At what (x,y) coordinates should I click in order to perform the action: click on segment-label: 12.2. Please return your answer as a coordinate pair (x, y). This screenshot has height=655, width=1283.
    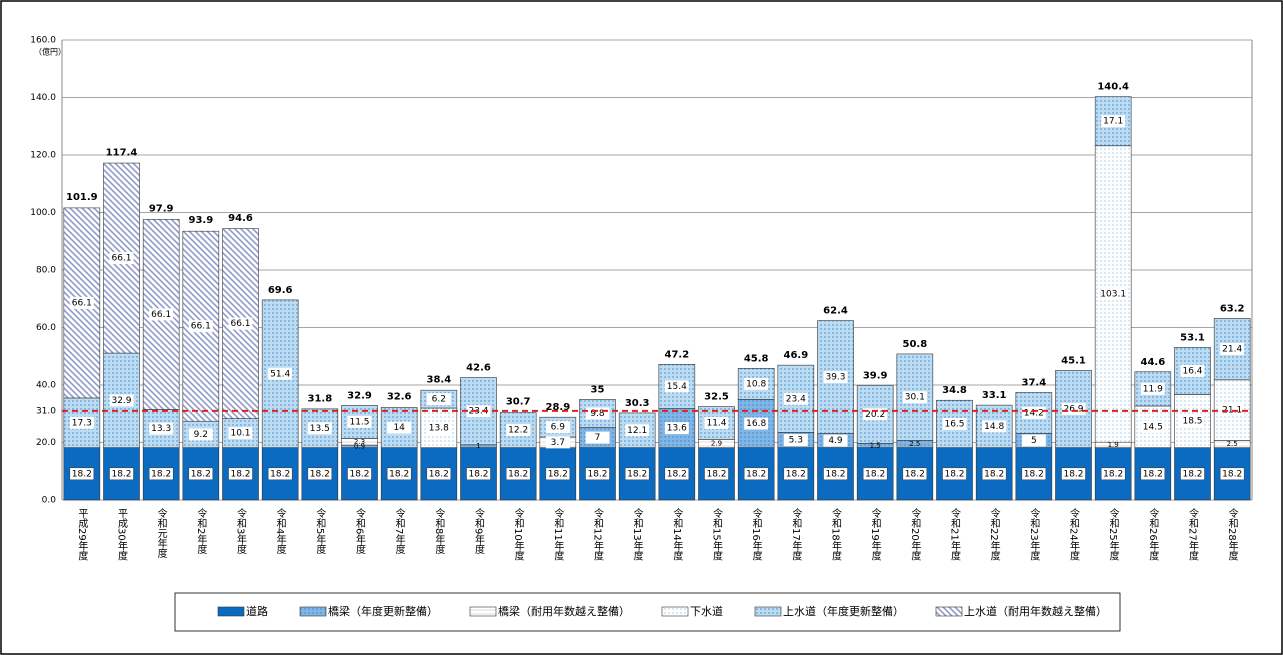
    Looking at the image, I should click on (518, 431).